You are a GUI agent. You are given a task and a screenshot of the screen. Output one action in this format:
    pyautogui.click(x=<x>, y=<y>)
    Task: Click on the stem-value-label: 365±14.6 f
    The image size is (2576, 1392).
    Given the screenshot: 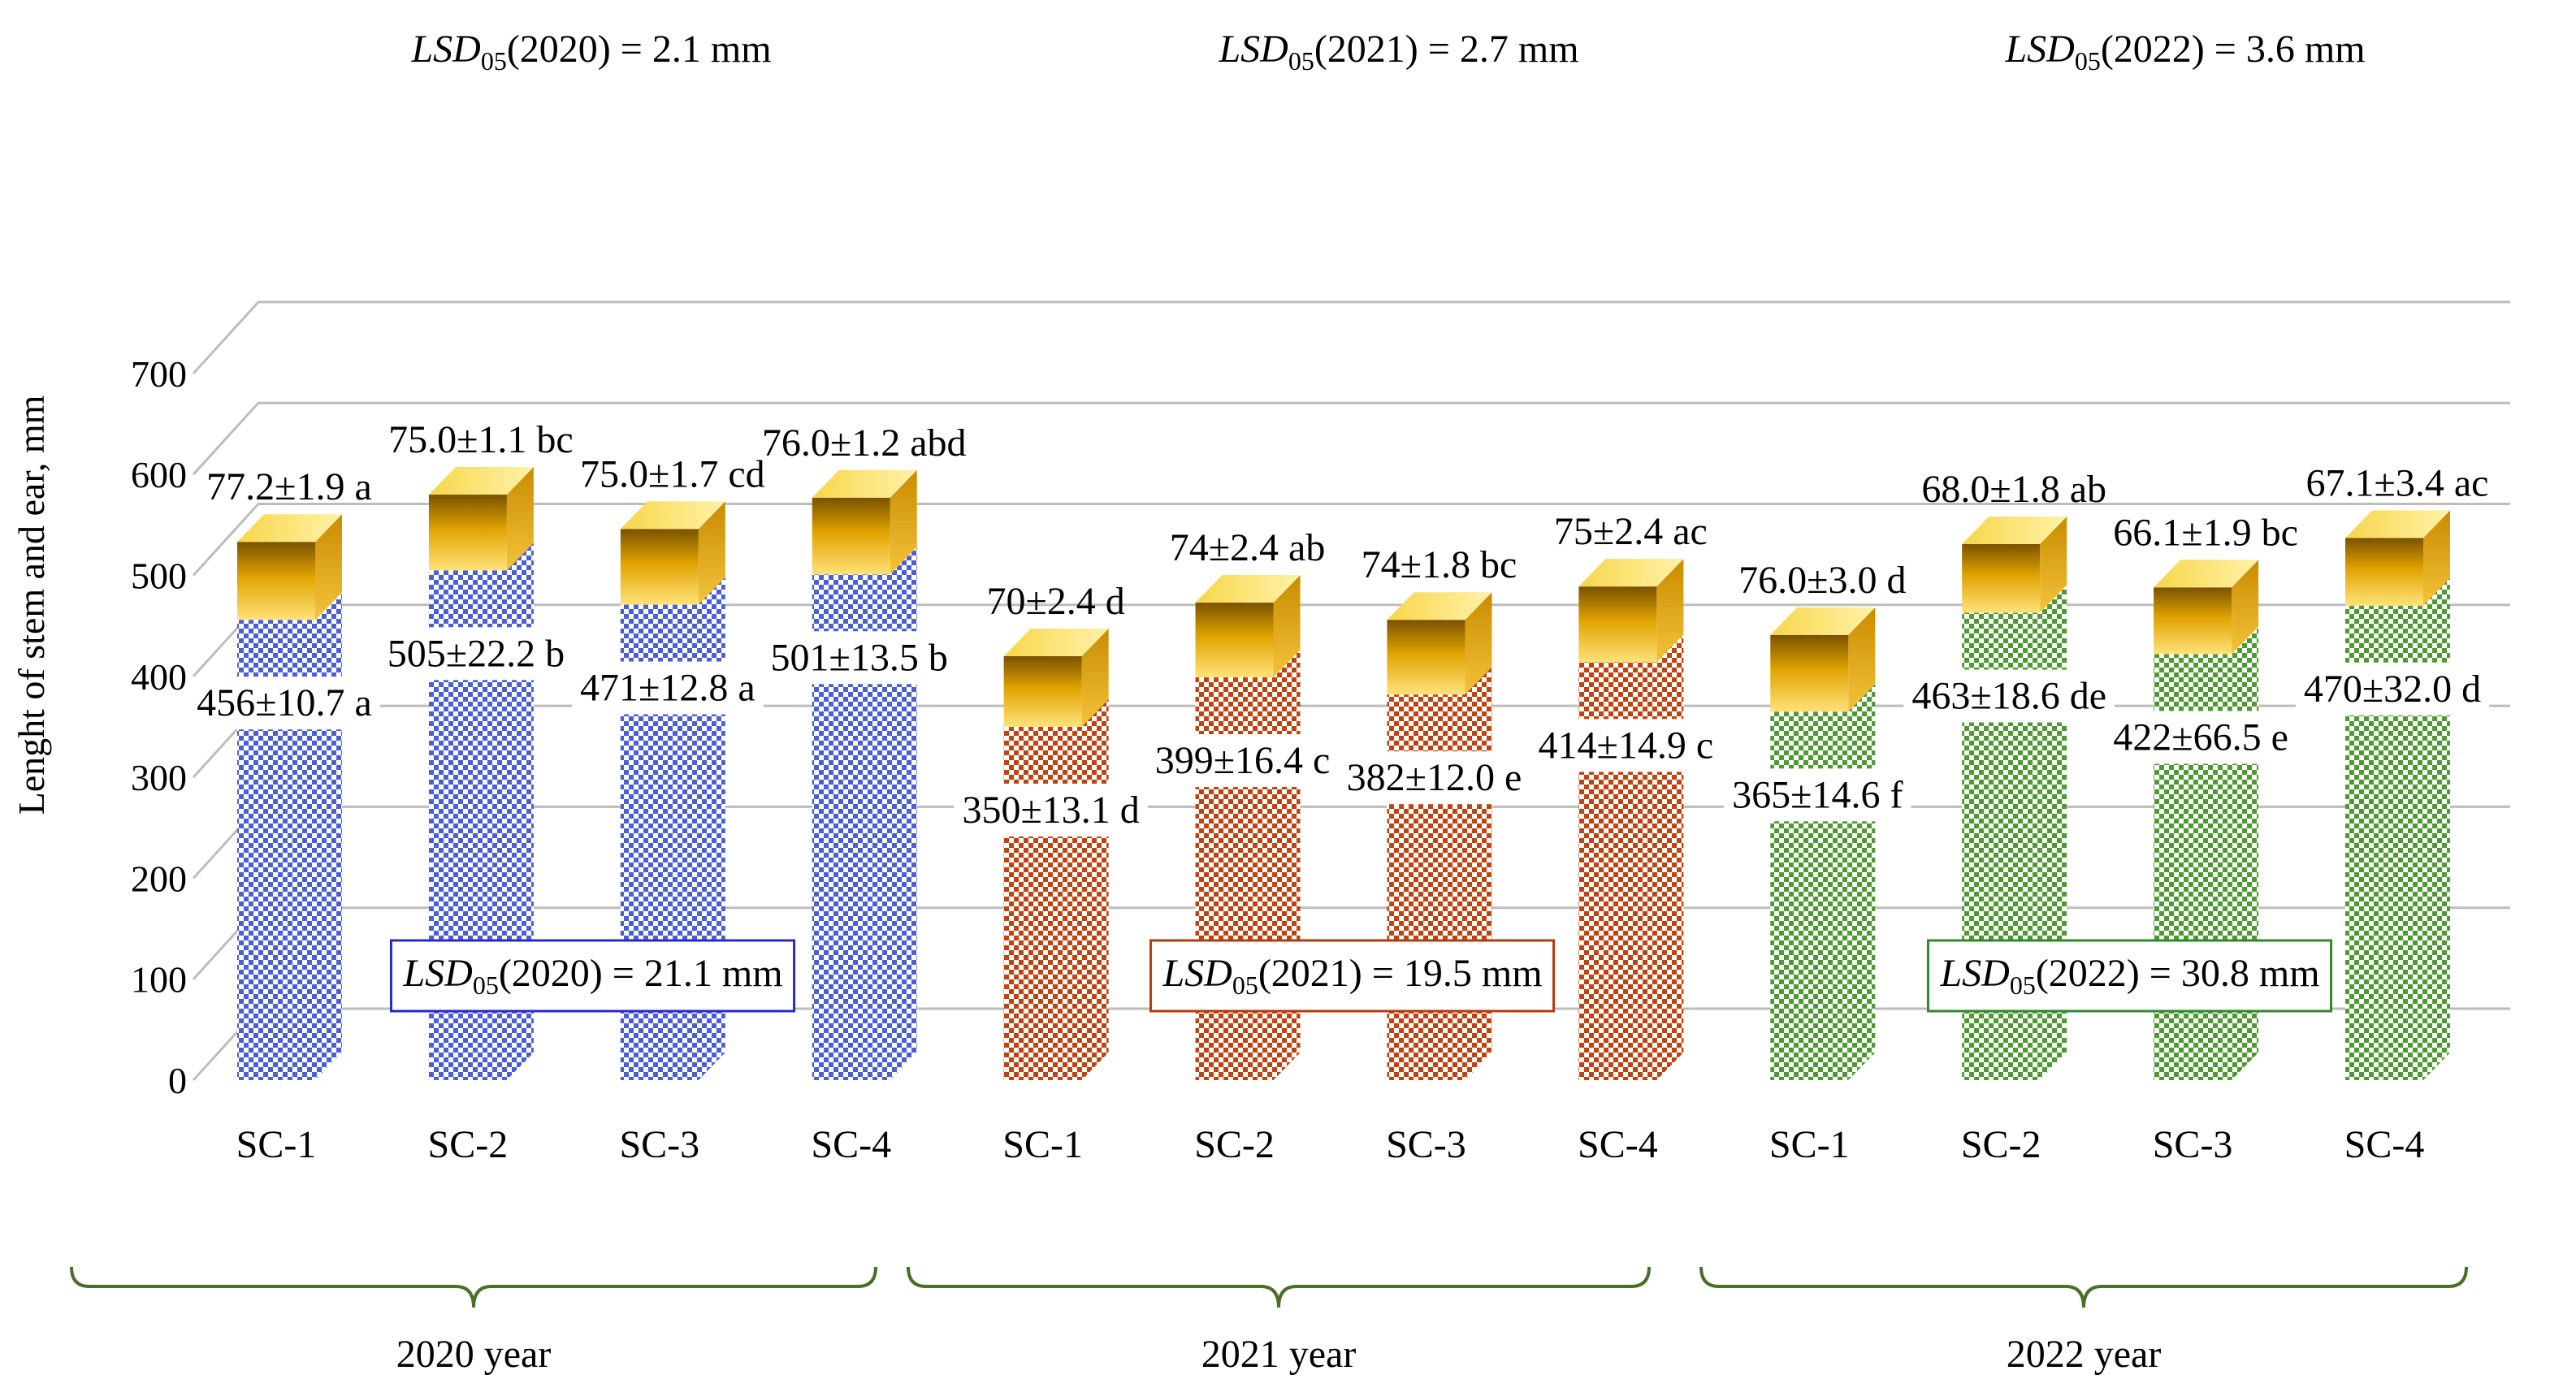 What is the action you would take?
    pyautogui.click(x=1817, y=794)
    